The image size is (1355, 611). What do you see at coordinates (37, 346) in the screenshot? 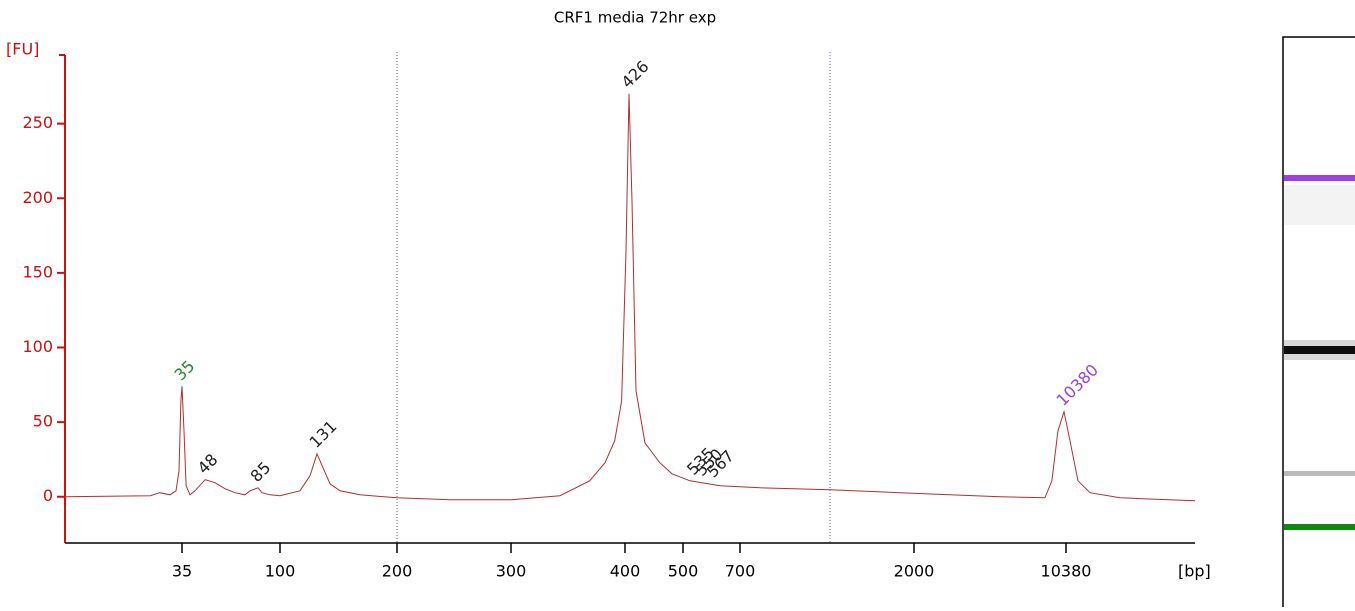
I see `y-tick-label: 100` at bounding box center [37, 346].